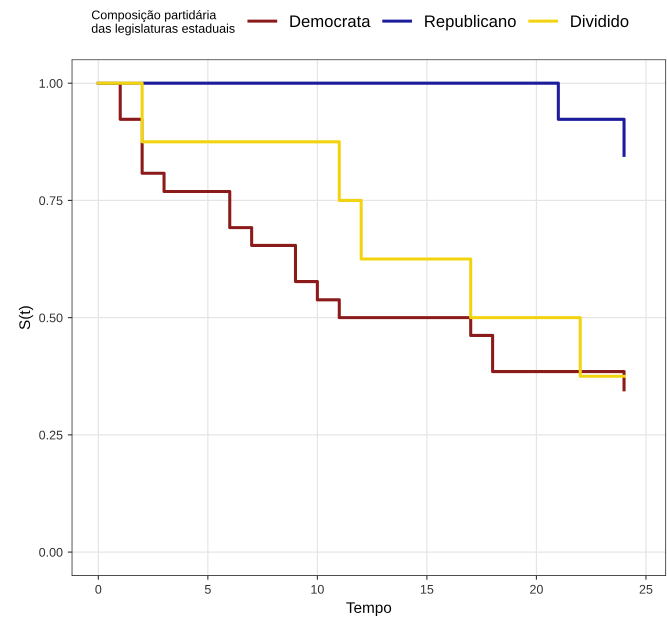  Describe the element at coordinates (536, 589) in the screenshot. I see `x-tick-label: 20` at that location.